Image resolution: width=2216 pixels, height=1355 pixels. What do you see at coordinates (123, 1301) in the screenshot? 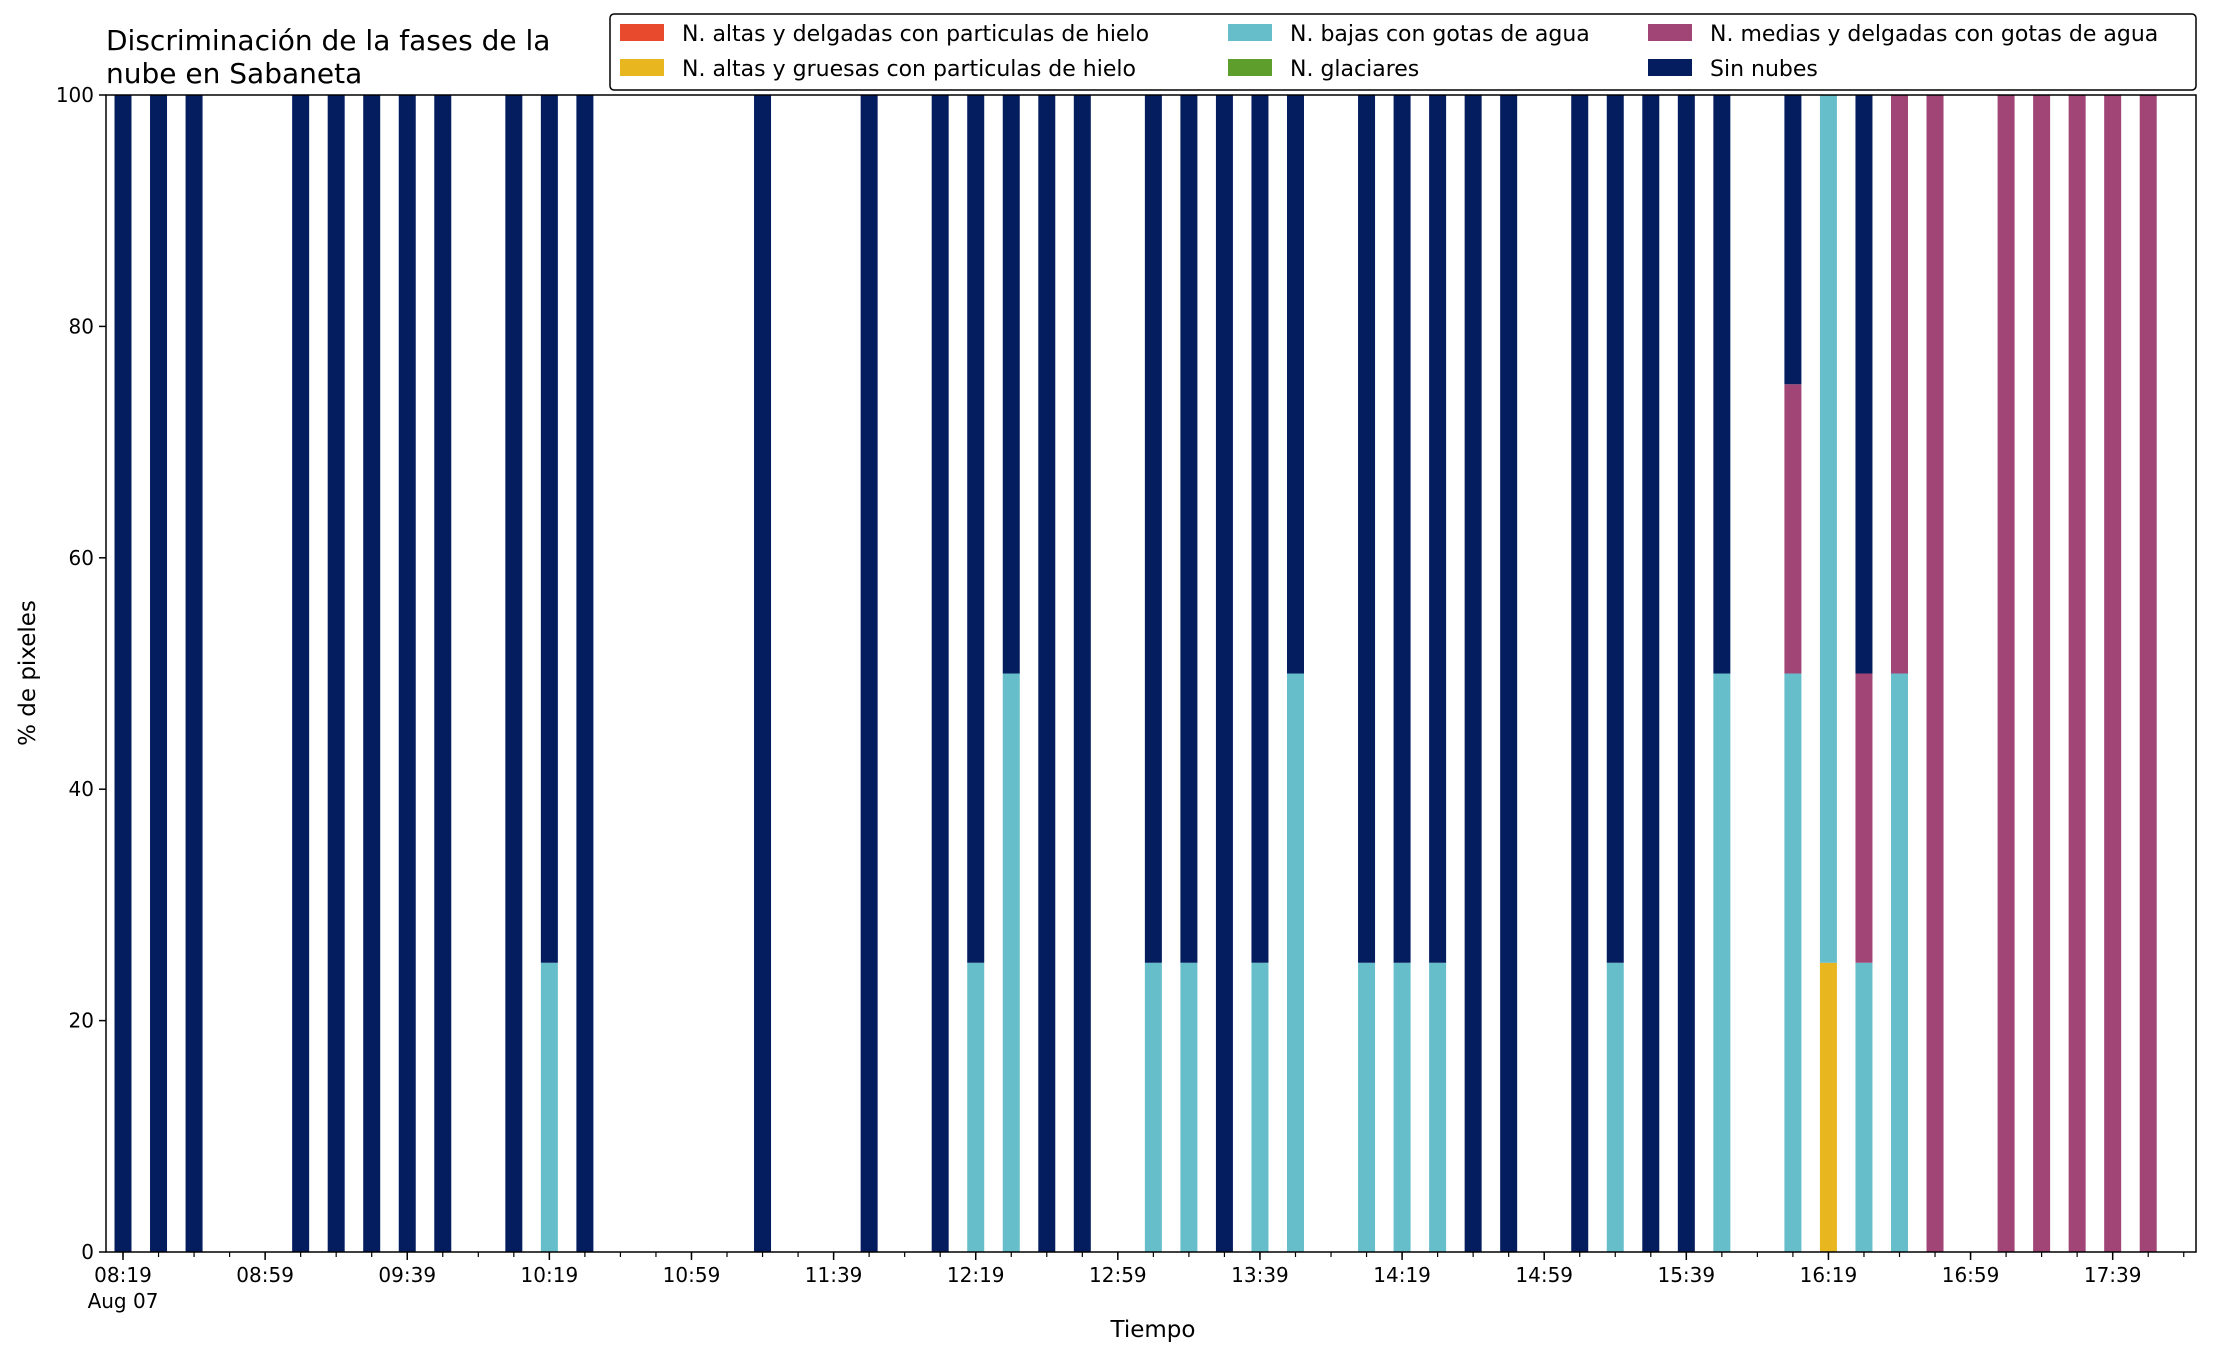
I see `x-tick-sublabel-date: Aug 07` at bounding box center [123, 1301].